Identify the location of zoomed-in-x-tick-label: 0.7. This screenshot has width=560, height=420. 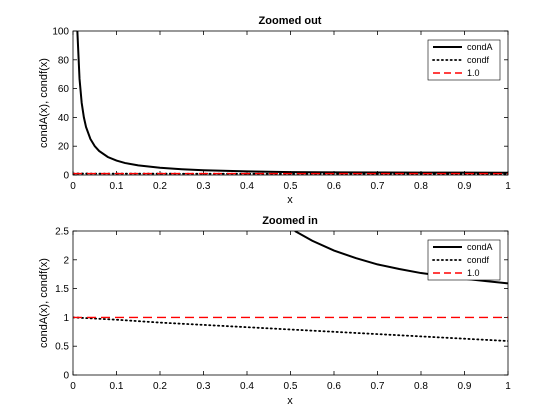
(378, 386).